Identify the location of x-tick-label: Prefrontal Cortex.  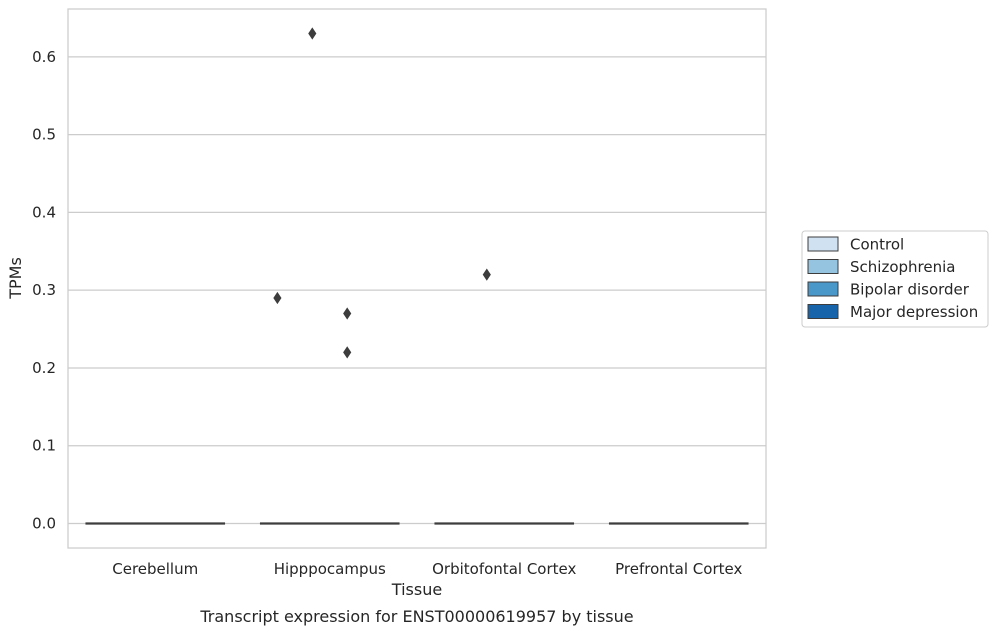
(678, 569).